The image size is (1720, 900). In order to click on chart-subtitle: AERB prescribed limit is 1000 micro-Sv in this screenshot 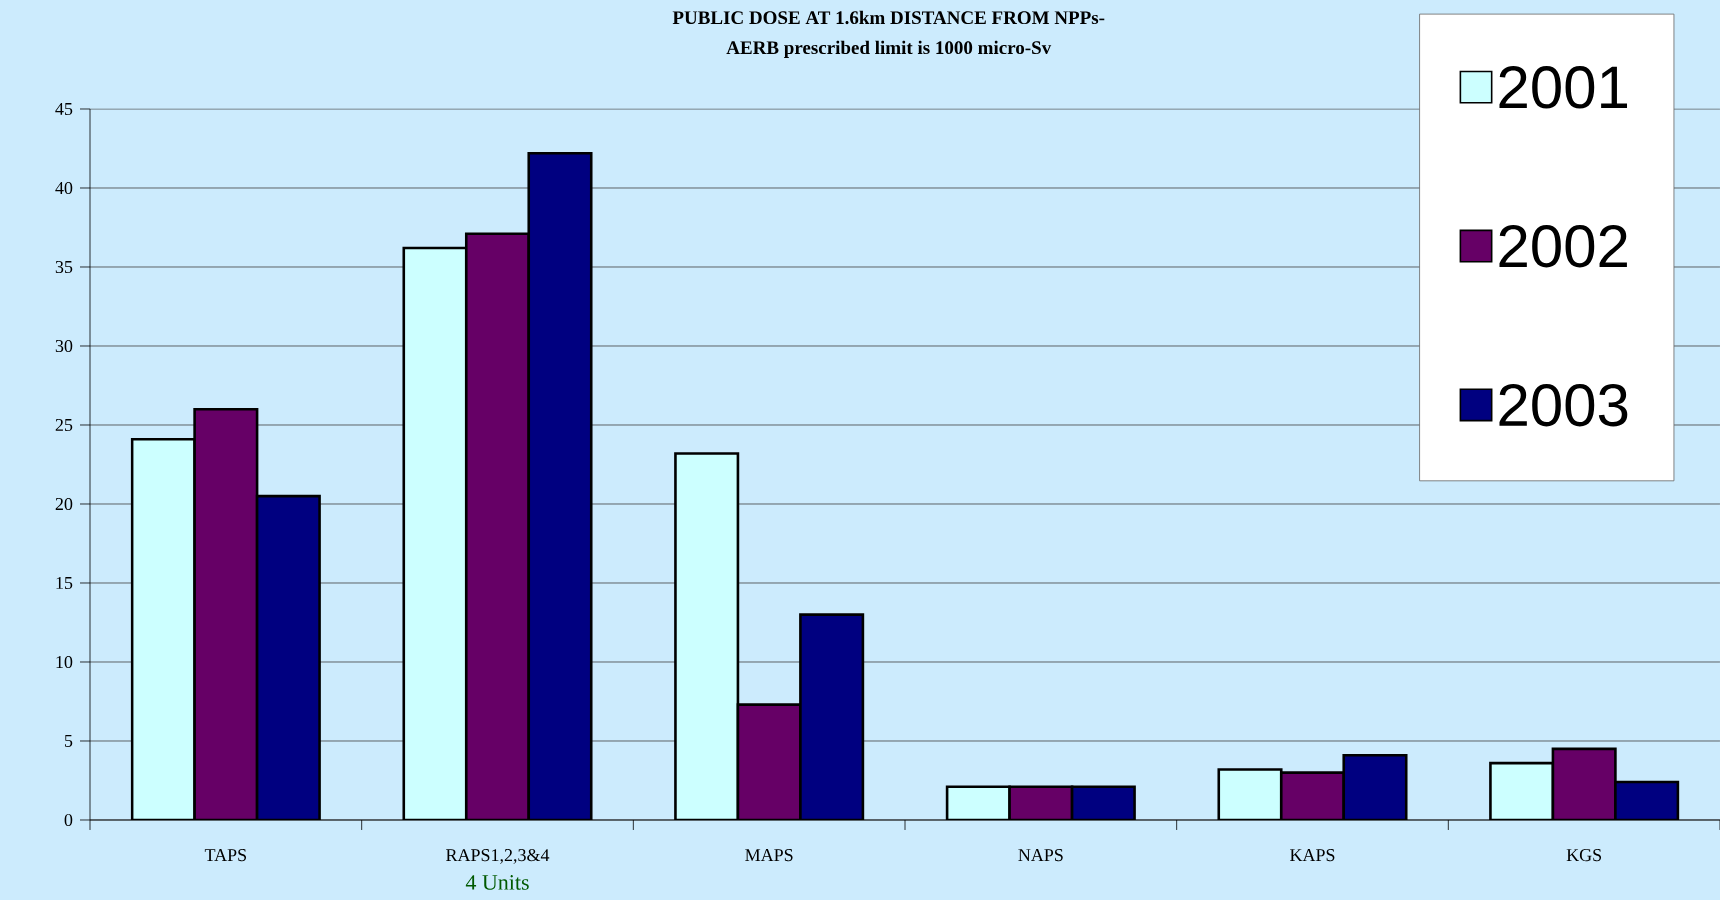, I will do `click(889, 49)`.